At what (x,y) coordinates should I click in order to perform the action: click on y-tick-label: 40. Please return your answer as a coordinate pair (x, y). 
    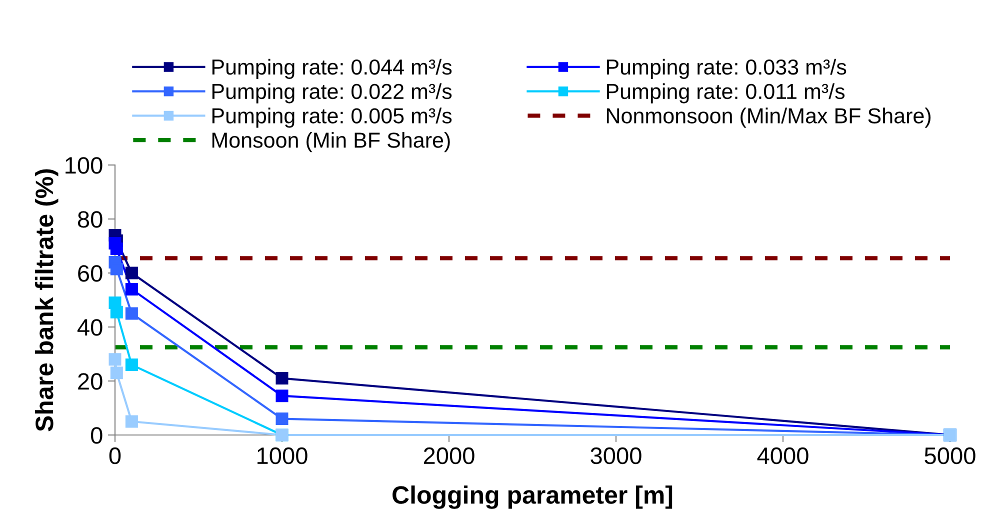
    Looking at the image, I should click on (89, 327).